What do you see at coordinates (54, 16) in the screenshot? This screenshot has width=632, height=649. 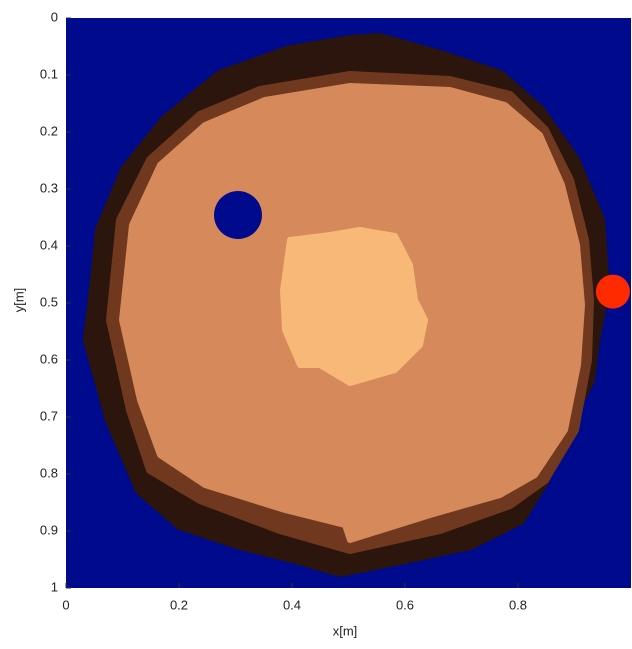 I see `y-tick-label: 0` at bounding box center [54, 16].